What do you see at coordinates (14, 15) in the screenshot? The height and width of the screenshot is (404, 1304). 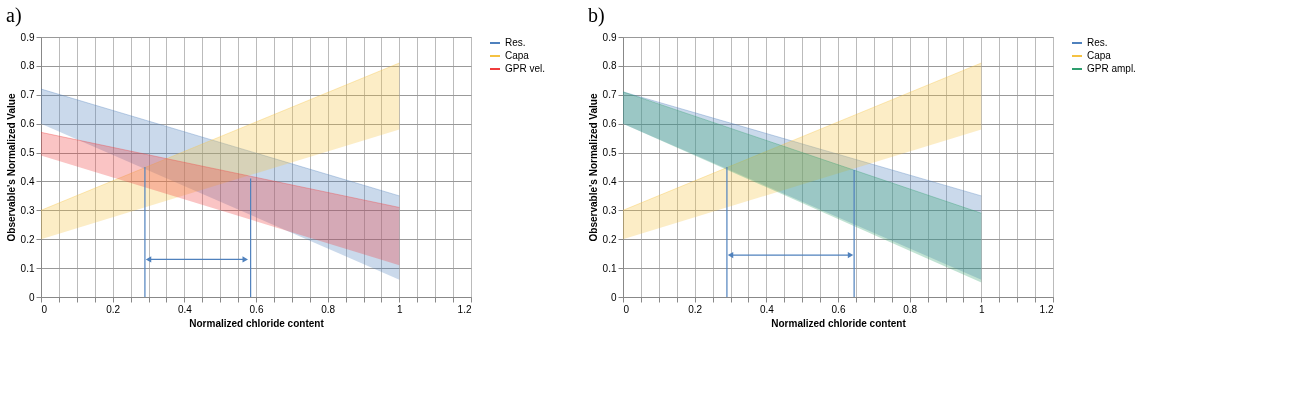 I see `chart-title: a)` at bounding box center [14, 15].